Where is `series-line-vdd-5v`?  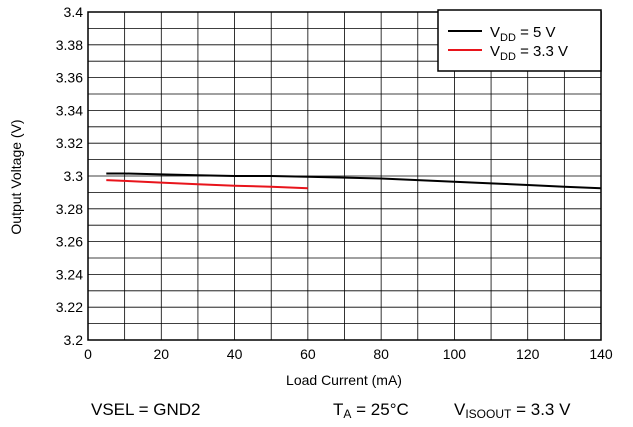
series-line-vdd-5v is located at coordinates (354, 181).